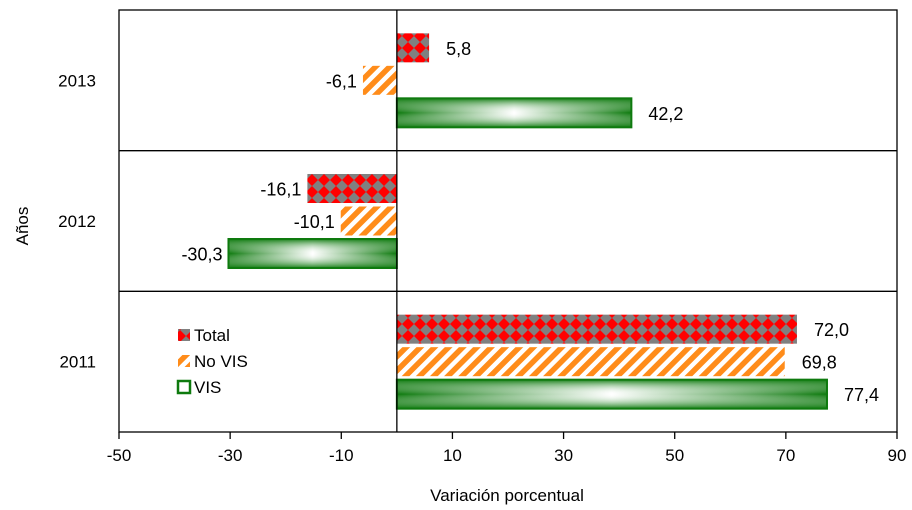  I want to click on y-tick-label: 2011, so click(77, 362).